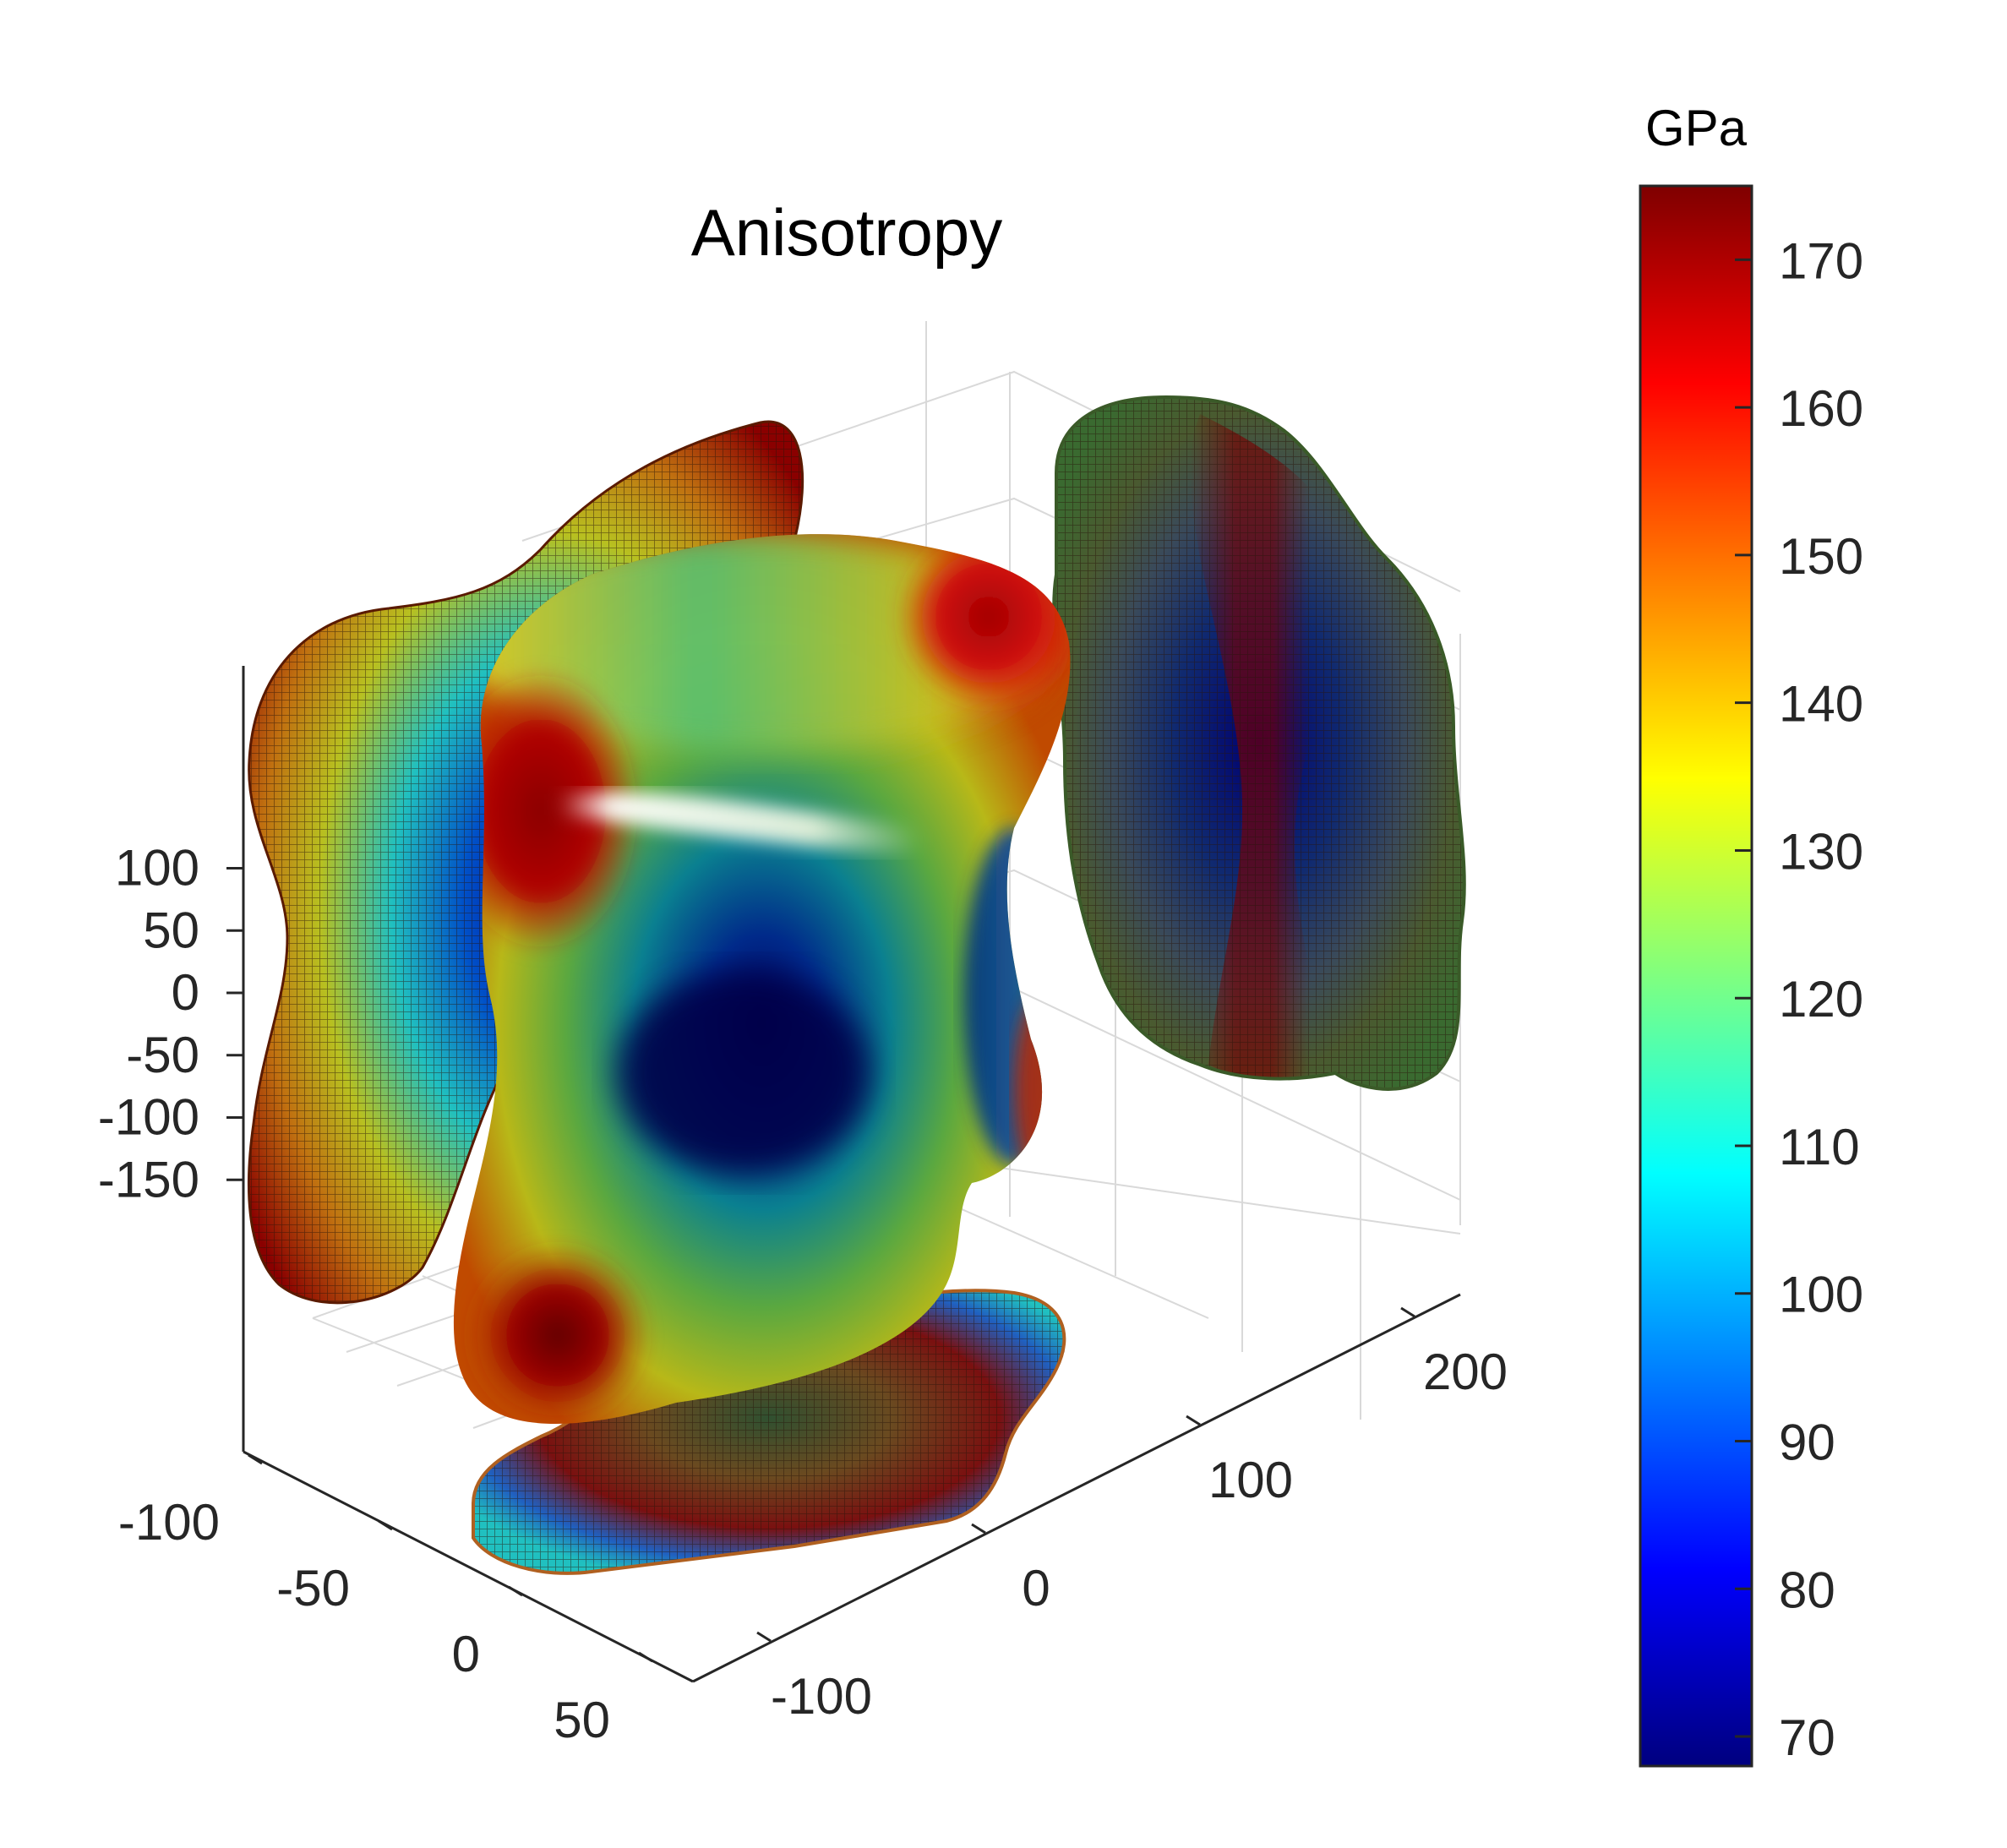 The width and height of the screenshot is (2007, 1848). What do you see at coordinates (313, 1588) in the screenshot?
I see `x-tick-label: -50` at bounding box center [313, 1588].